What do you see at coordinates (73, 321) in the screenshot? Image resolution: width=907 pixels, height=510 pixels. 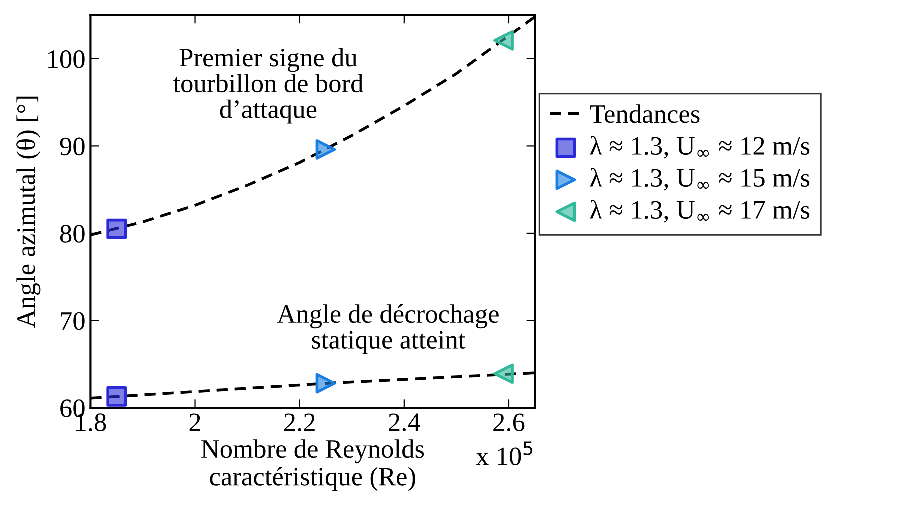 I see `y-tick-label: 70` at bounding box center [73, 321].